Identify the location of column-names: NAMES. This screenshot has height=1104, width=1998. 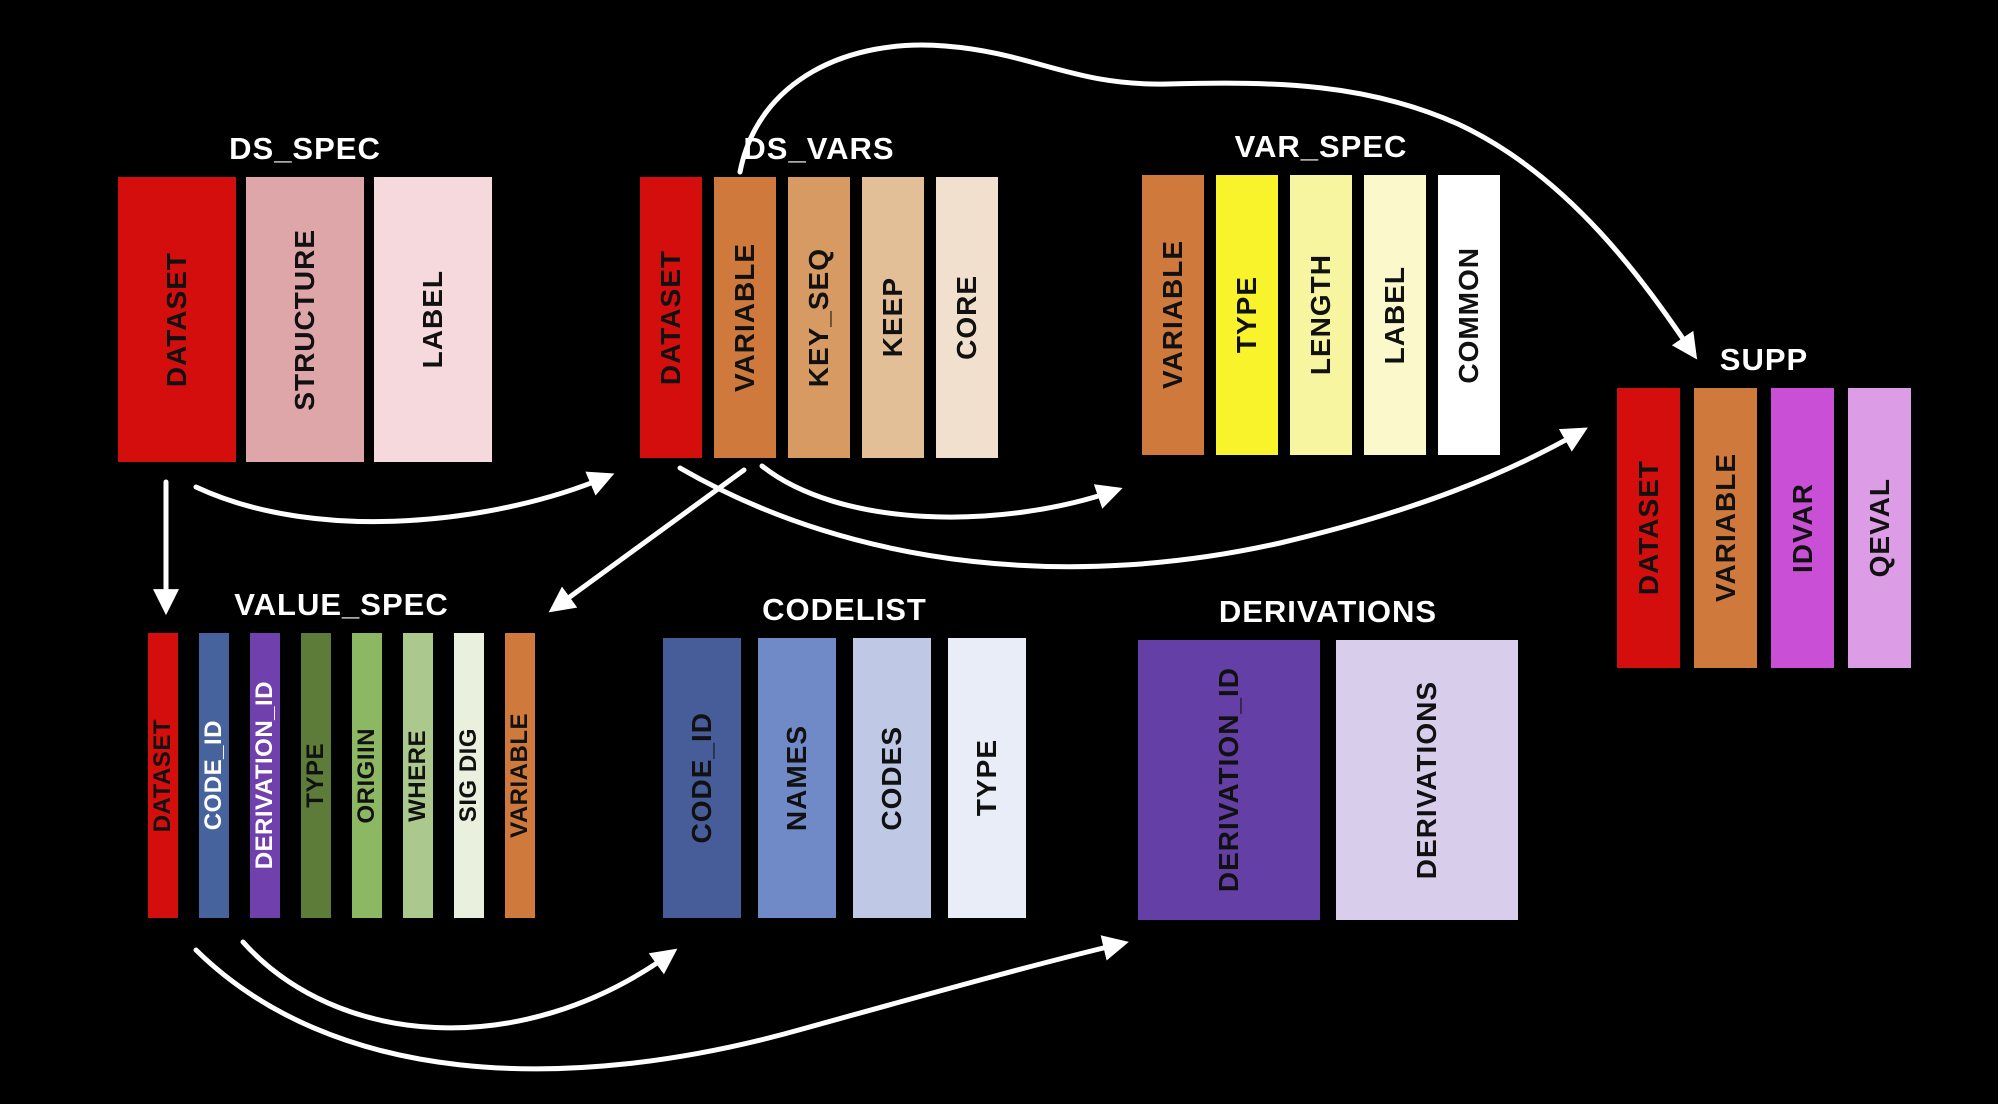
(797, 778).